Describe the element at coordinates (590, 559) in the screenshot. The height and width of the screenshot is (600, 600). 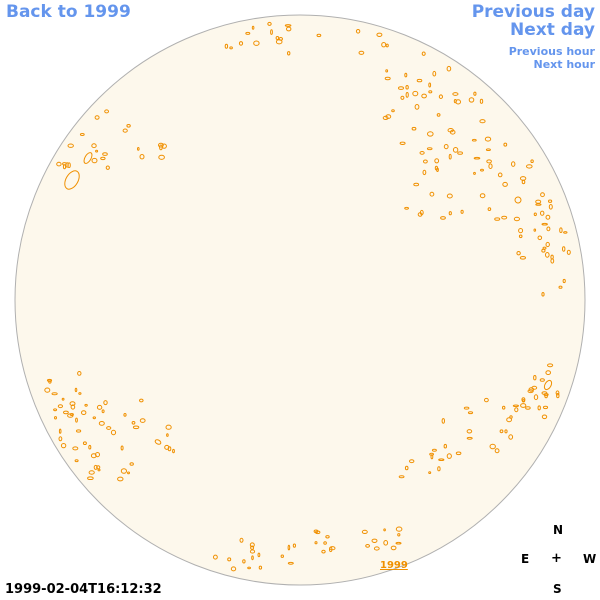
I see `compass-west: W` at that location.